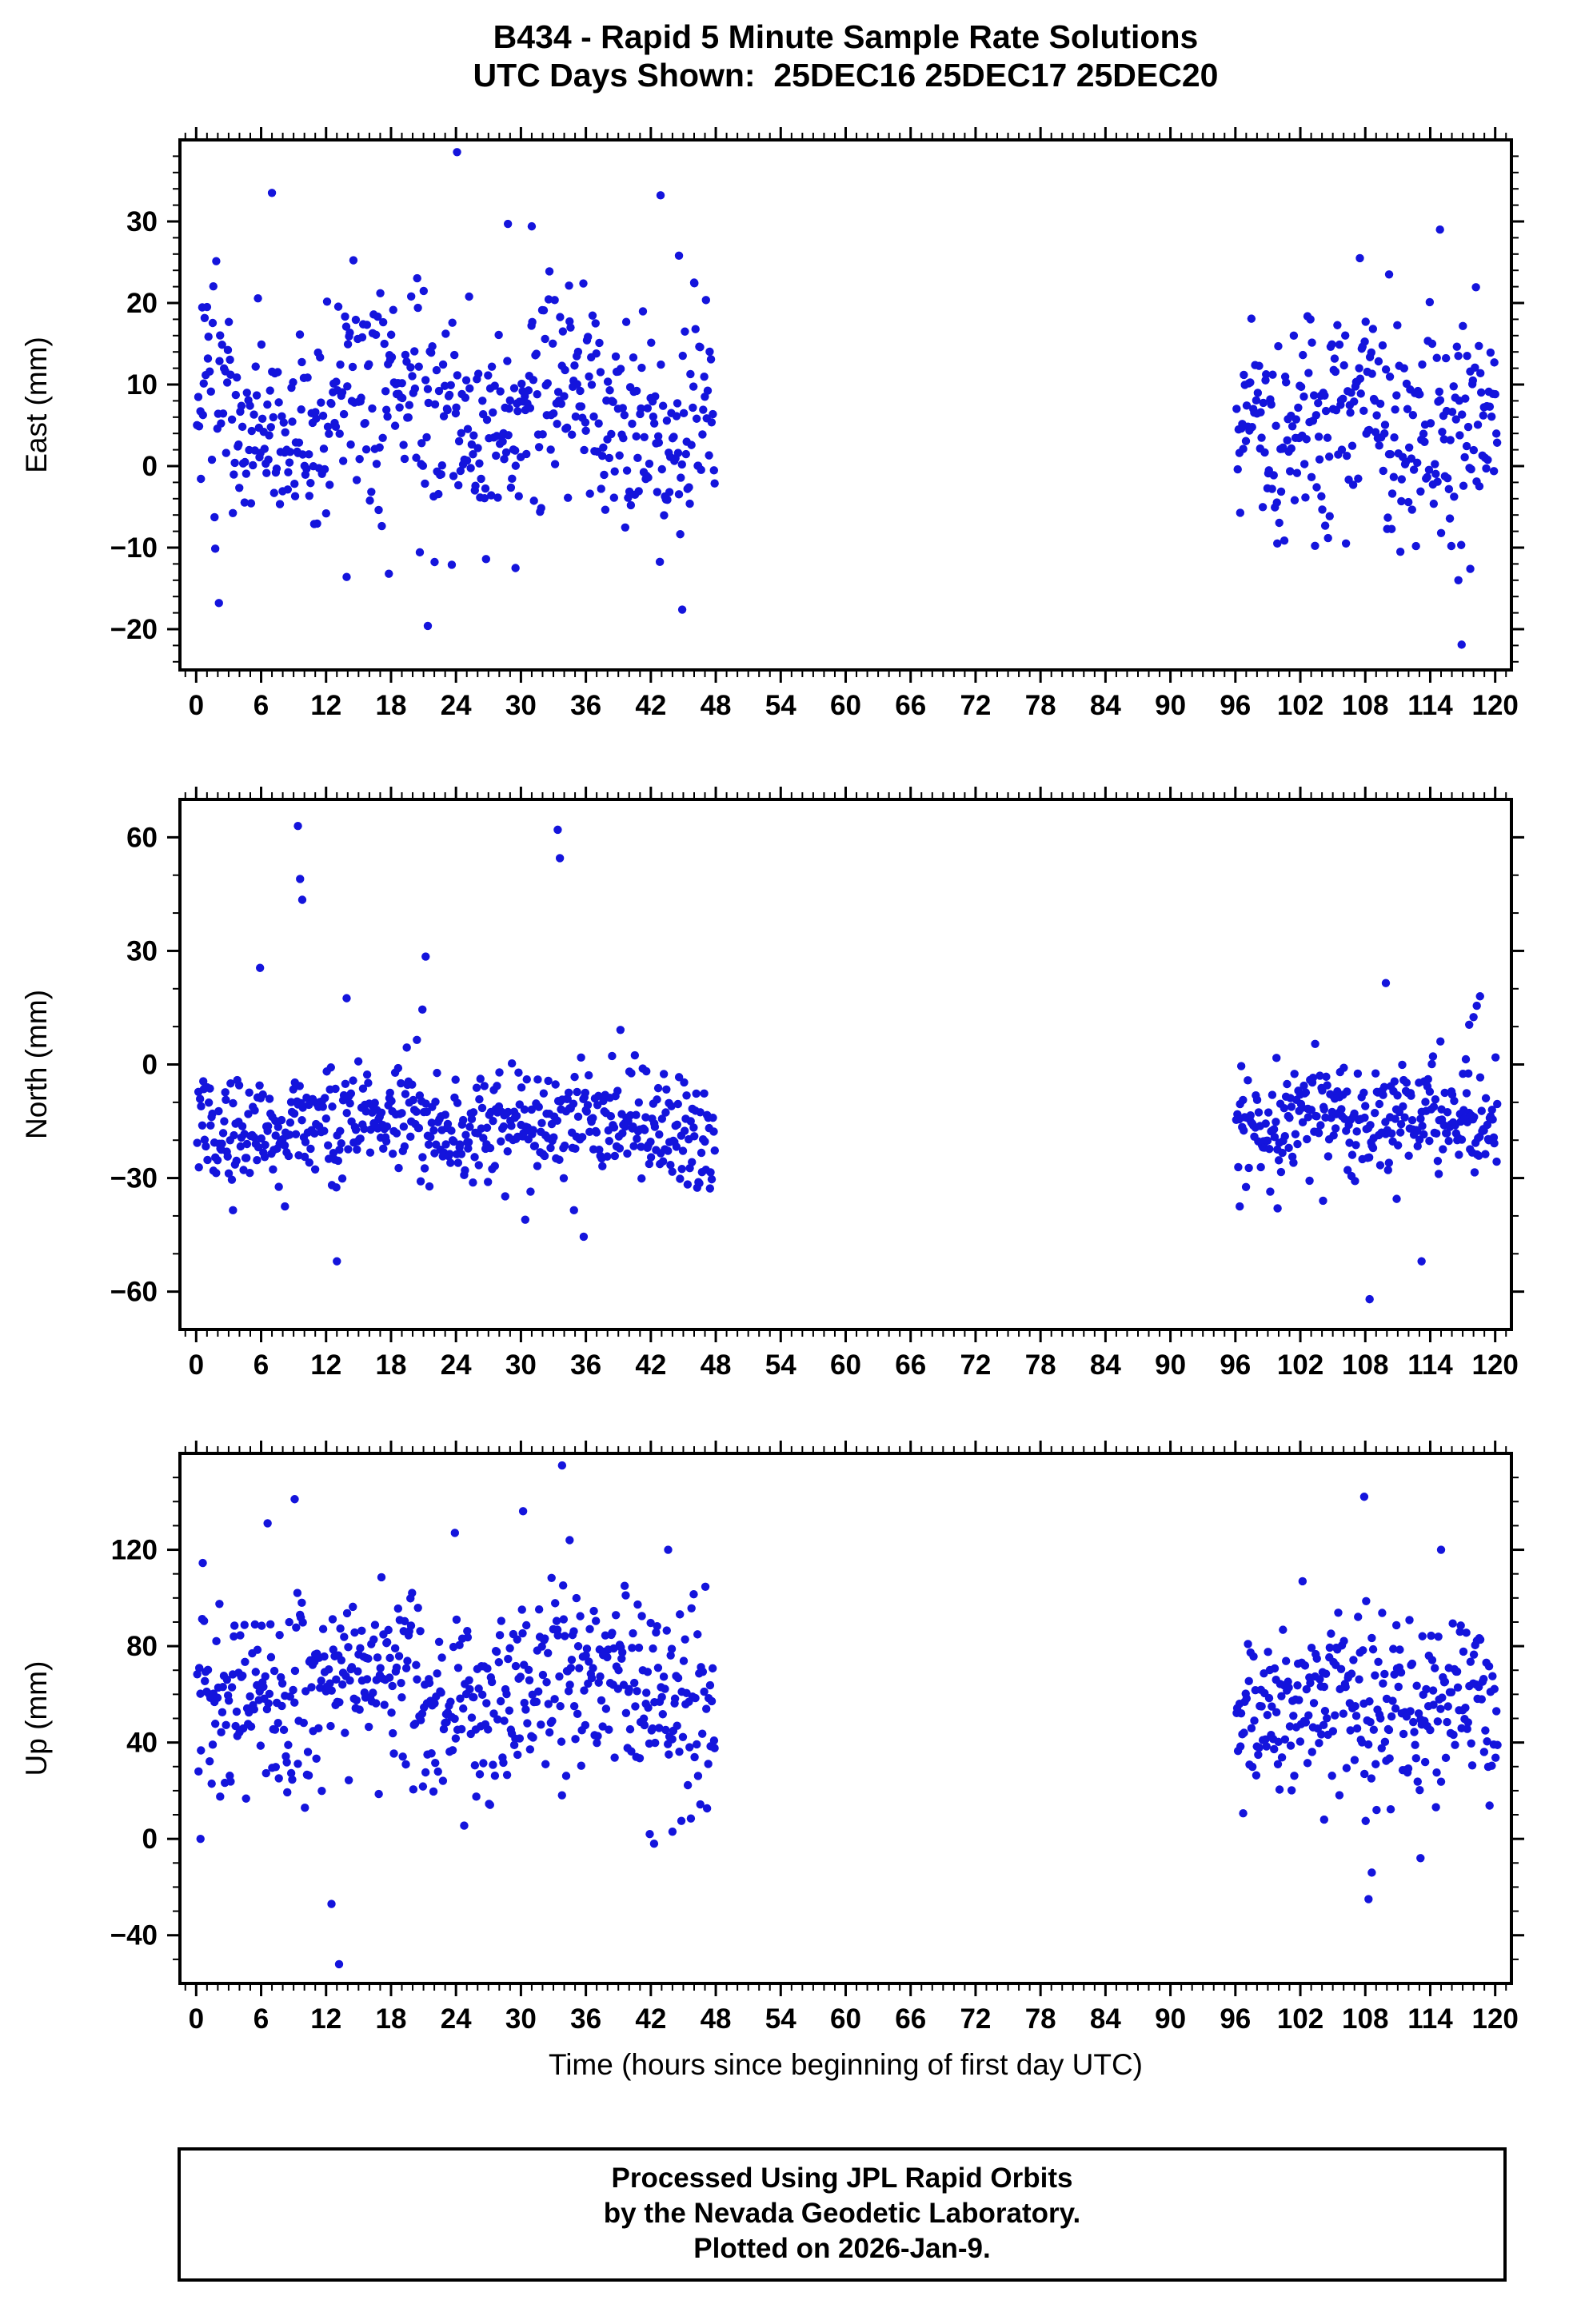  What do you see at coordinates (134, 1178) in the screenshot?
I see `svg-text: −30` at bounding box center [134, 1178].